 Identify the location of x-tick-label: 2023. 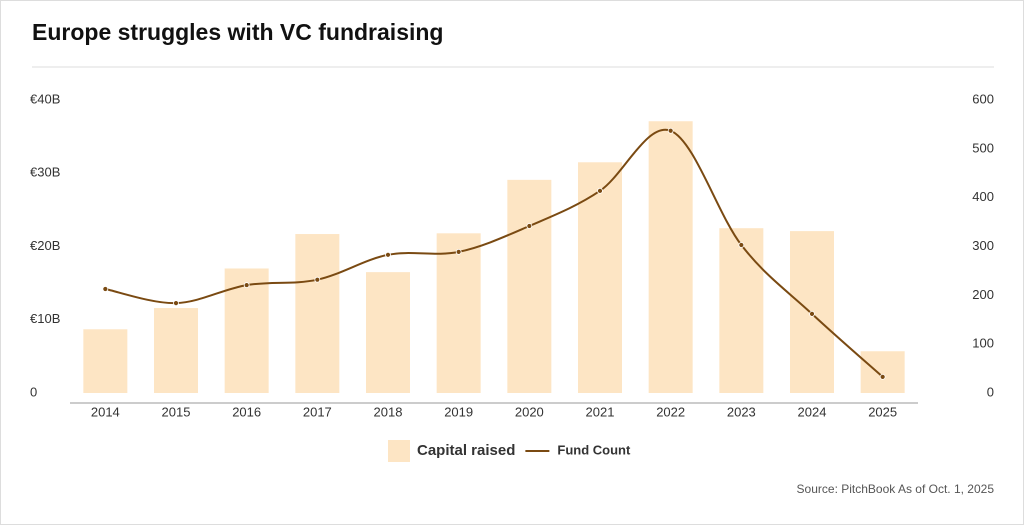
(741, 411).